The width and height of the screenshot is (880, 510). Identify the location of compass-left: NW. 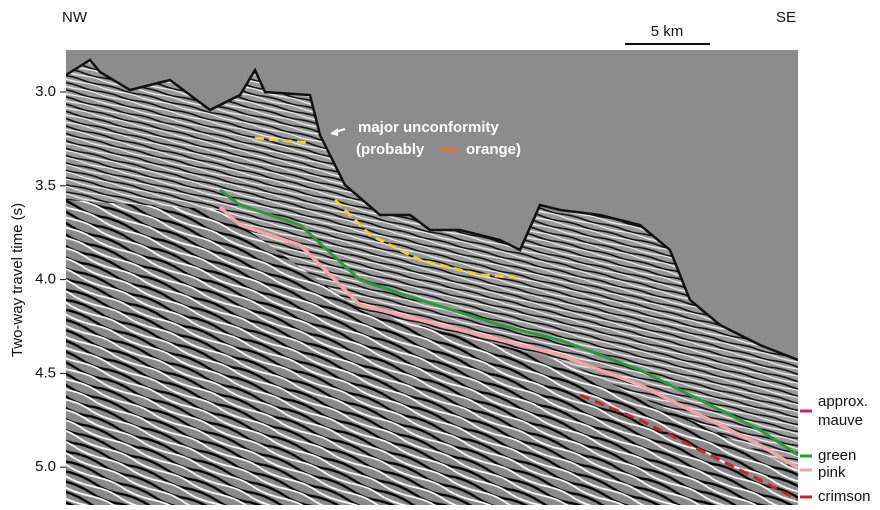
(75, 17).